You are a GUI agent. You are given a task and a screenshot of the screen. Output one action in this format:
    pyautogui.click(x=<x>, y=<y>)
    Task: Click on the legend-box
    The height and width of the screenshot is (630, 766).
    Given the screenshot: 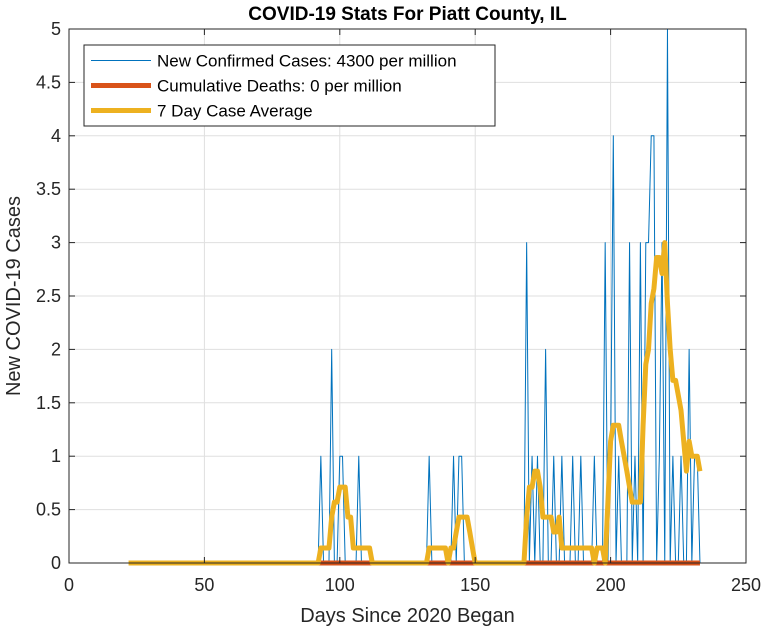 What is the action you would take?
    pyautogui.click(x=289, y=85)
    